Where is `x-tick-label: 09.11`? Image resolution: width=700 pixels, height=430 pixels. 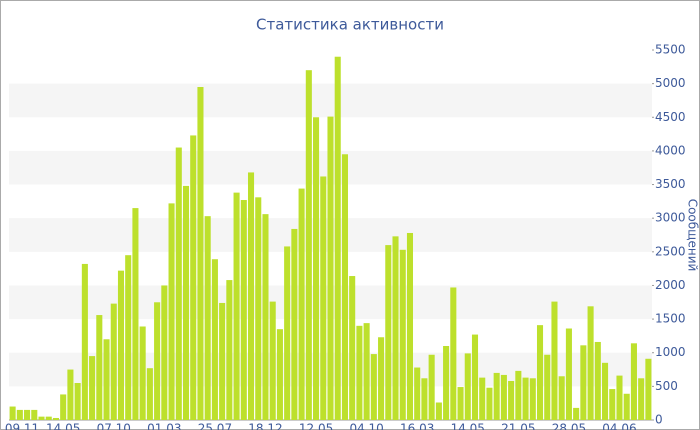 x-tick-label: 09.11 is located at coordinates (22, 426).